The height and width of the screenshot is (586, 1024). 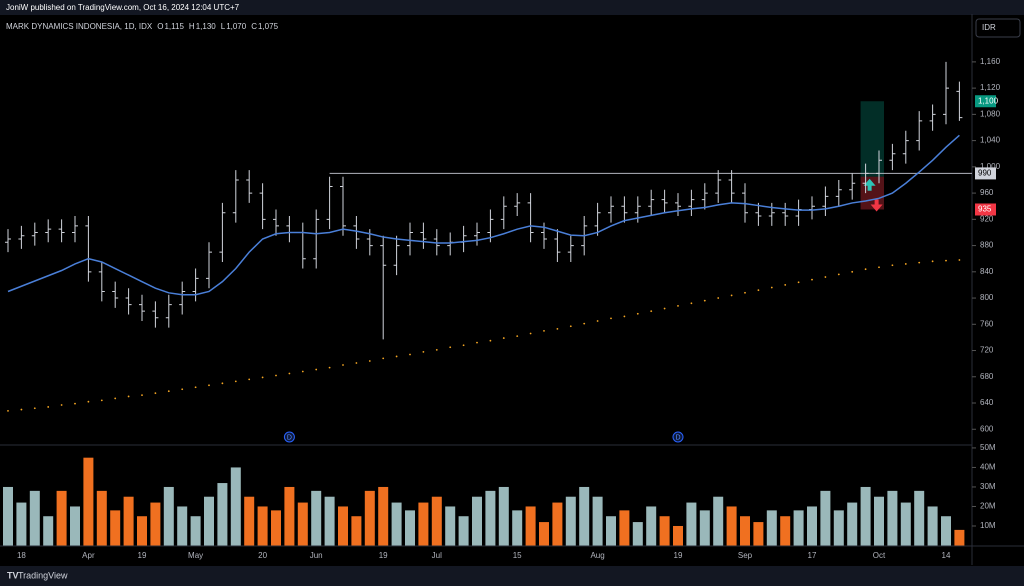 I want to click on x-tick-label: 17, so click(x=812, y=555).